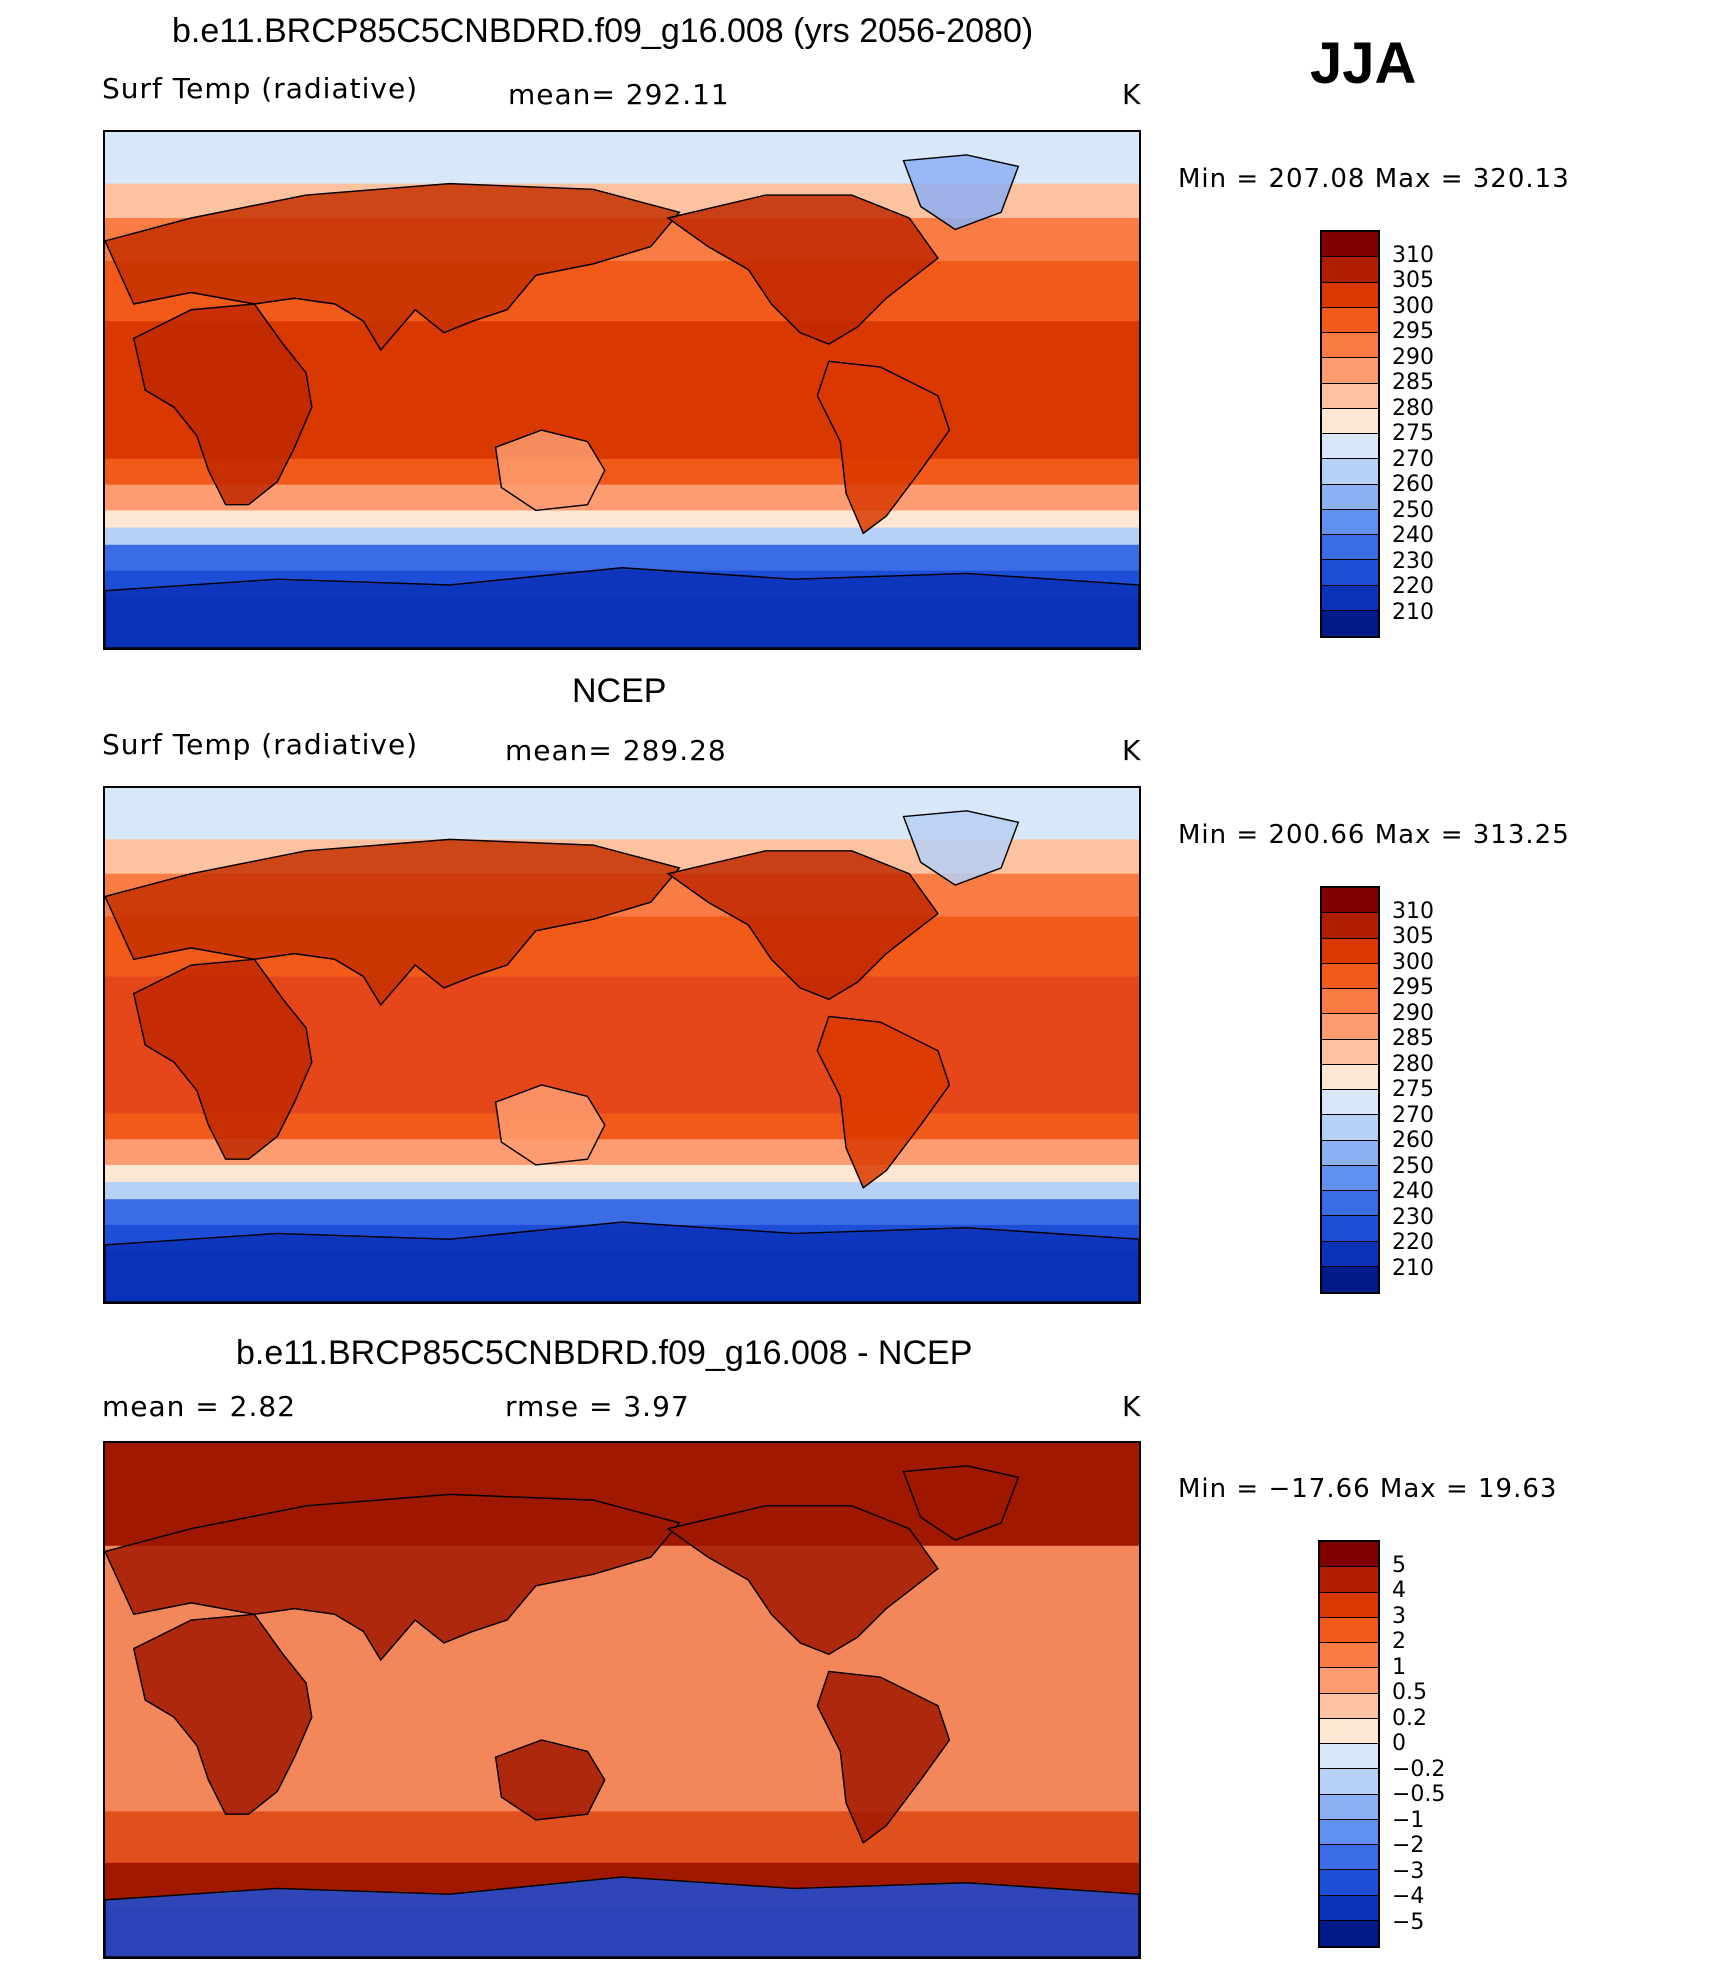  What do you see at coordinates (1349, 1744) in the screenshot?
I see `panel-3-colorbar` at bounding box center [1349, 1744].